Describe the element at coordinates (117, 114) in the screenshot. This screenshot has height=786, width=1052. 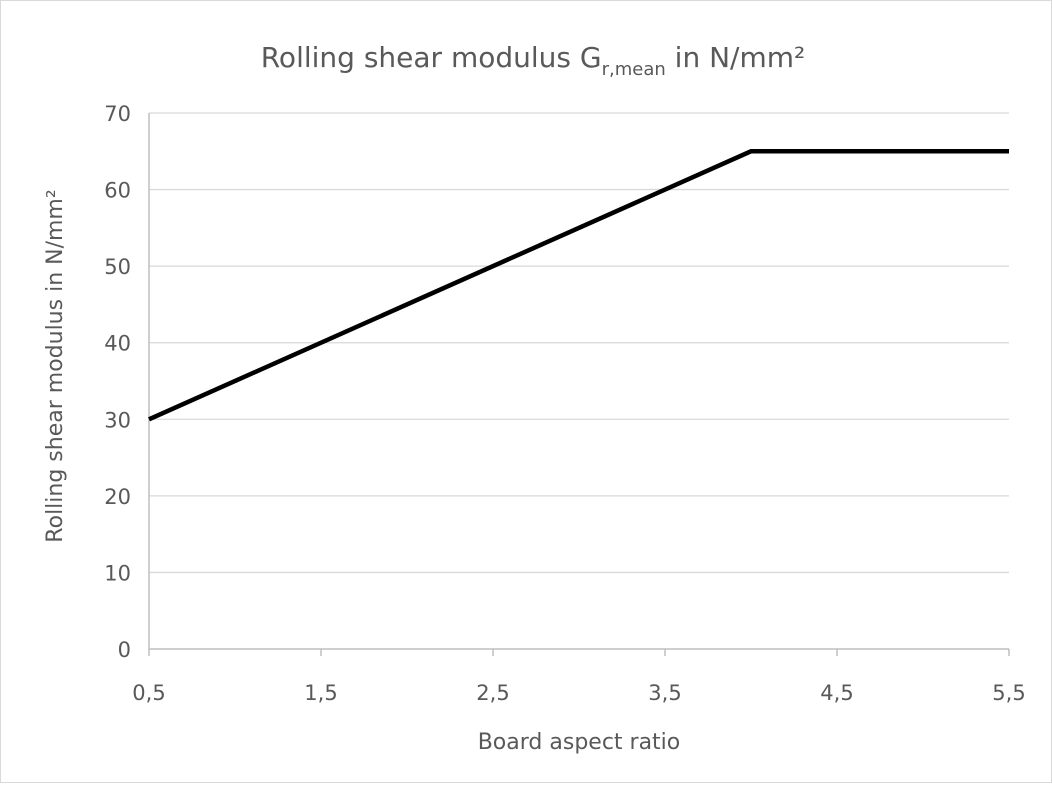
I see `y-tick-label: 70` at that location.